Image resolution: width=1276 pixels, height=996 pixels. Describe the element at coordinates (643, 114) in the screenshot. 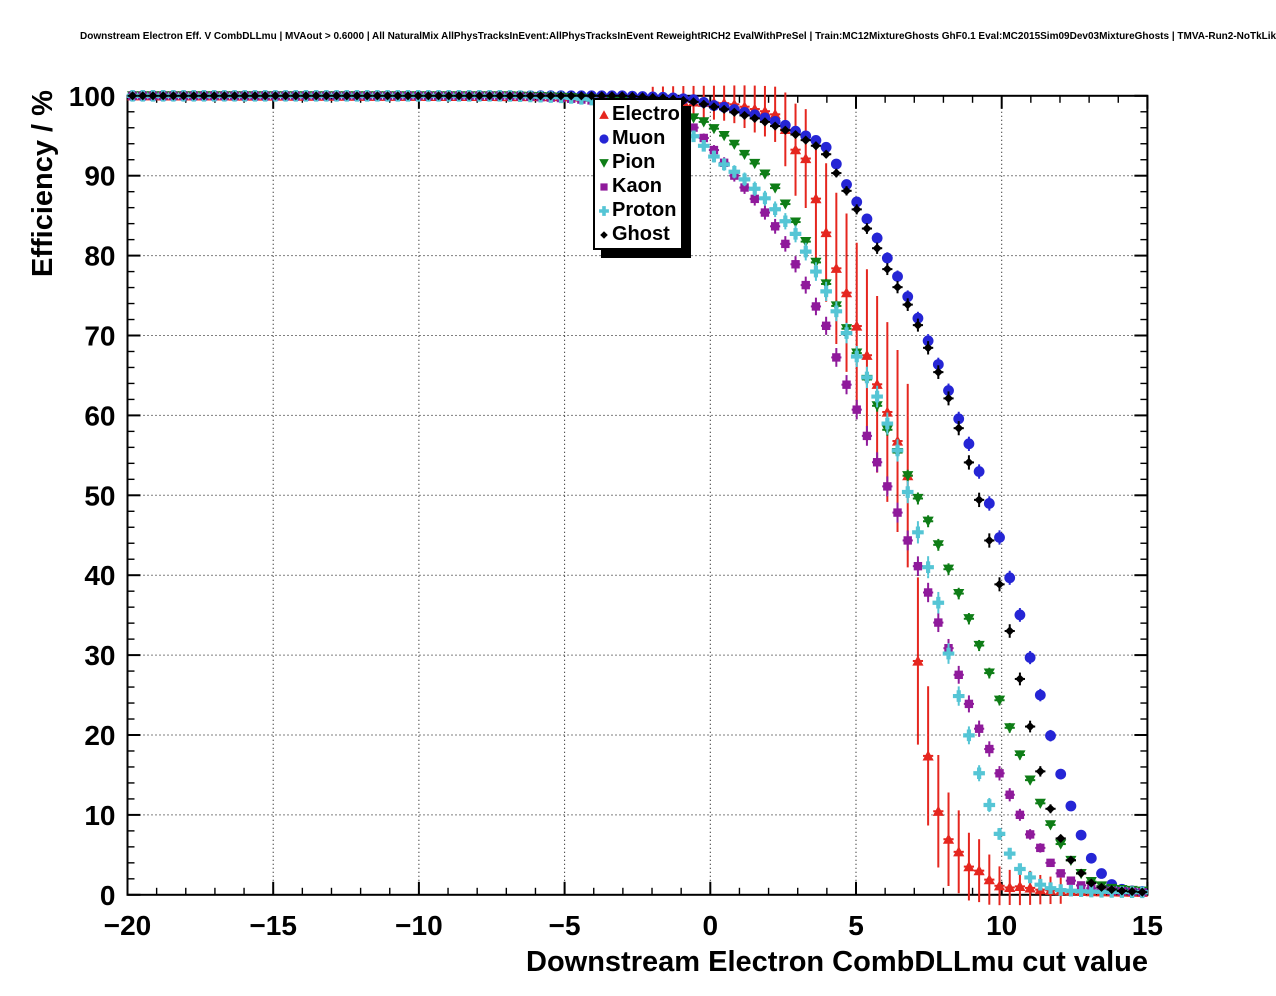

I see `legend-entry-electron: Electron` at that location.